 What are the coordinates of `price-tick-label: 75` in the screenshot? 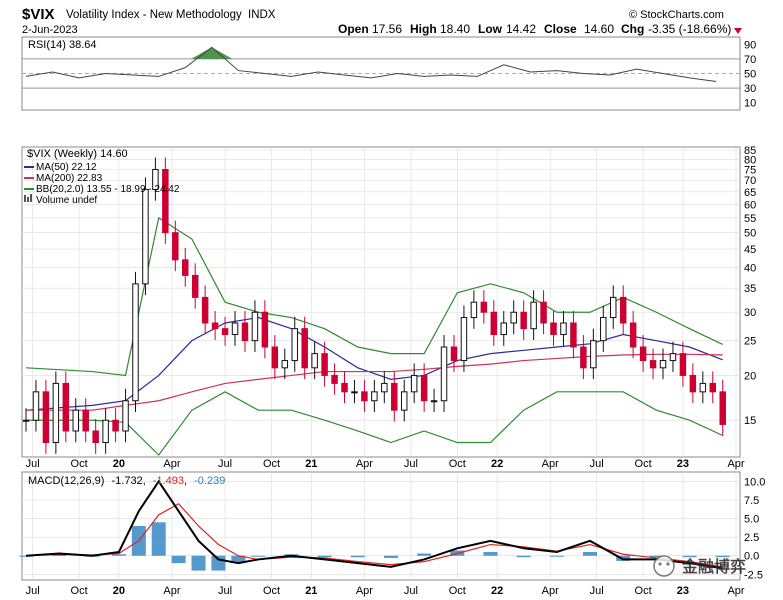 It's located at (750, 170).